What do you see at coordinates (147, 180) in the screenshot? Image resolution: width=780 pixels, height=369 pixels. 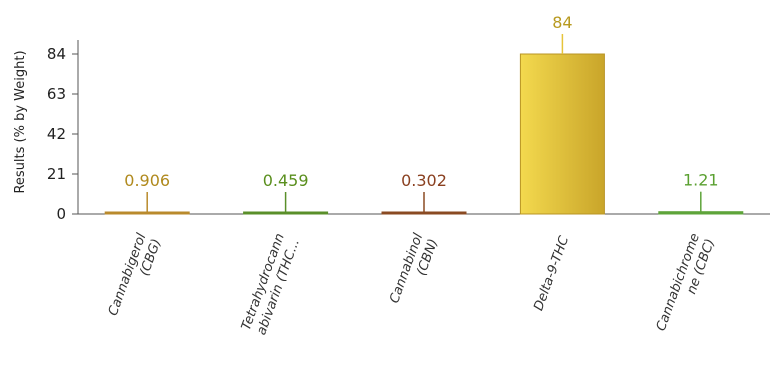 I see `data-label: 0.906` at bounding box center [147, 180].